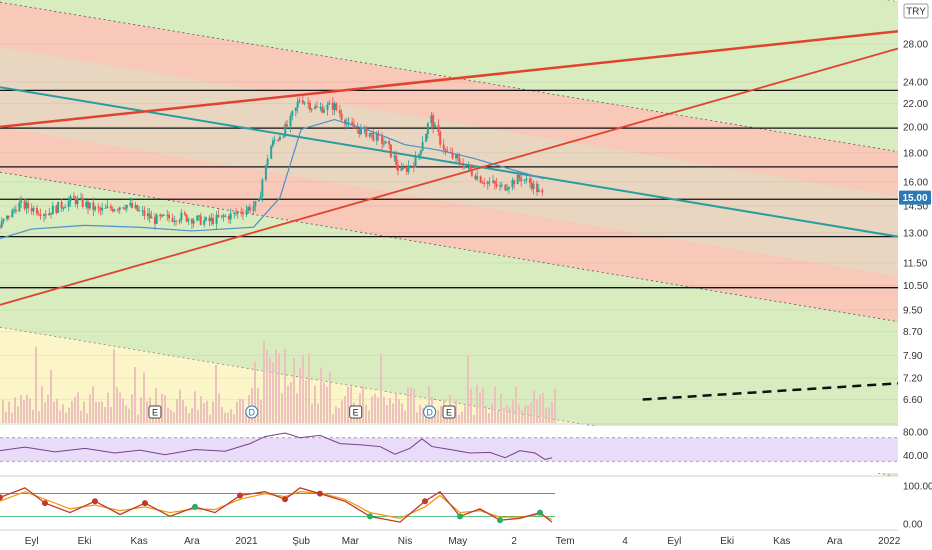 This screenshot has width=932, height=550. What do you see at coordinates (915, 153) in the screenshot?
I see `y-tick-label: 18.00` at bounding box center [915, 153].